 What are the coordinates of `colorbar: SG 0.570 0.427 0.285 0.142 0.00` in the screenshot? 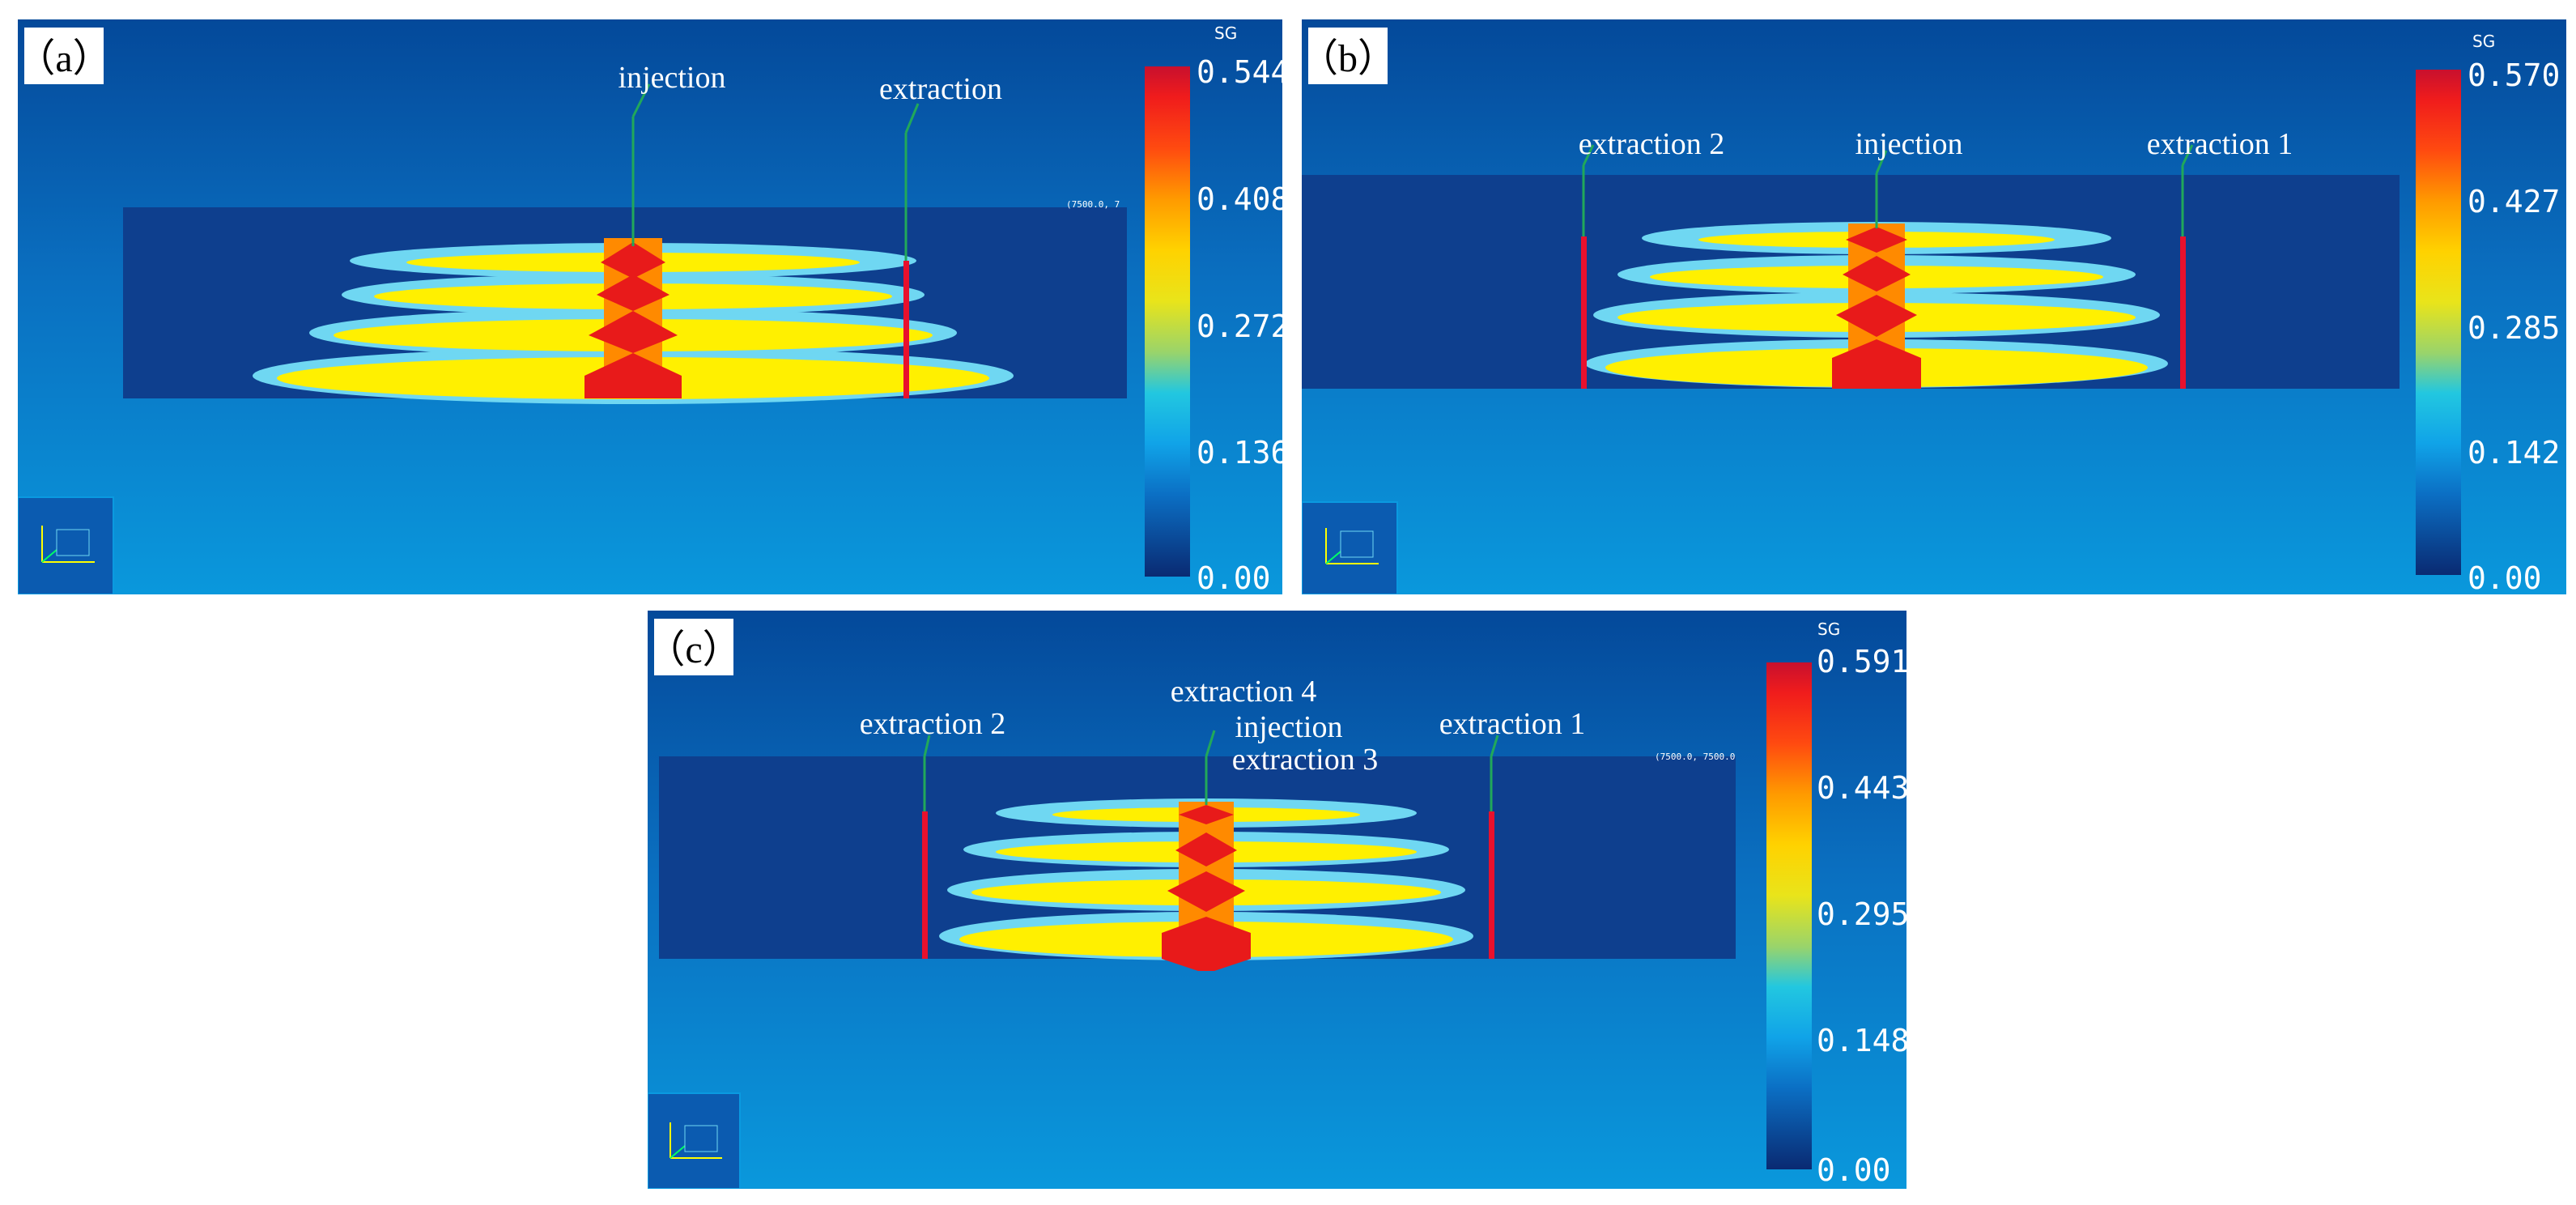 It's located at (2488, 313).